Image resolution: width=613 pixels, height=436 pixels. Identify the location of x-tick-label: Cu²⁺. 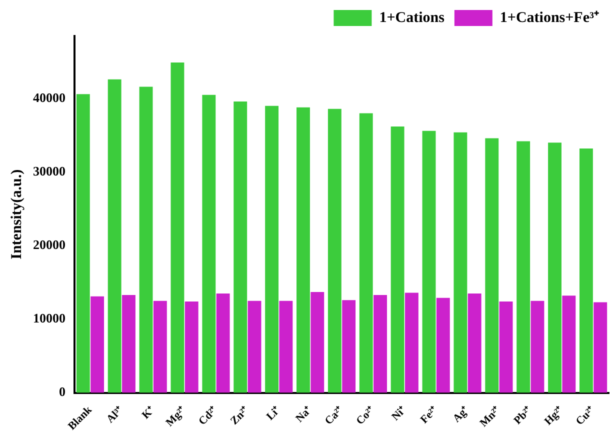
(586, 416).